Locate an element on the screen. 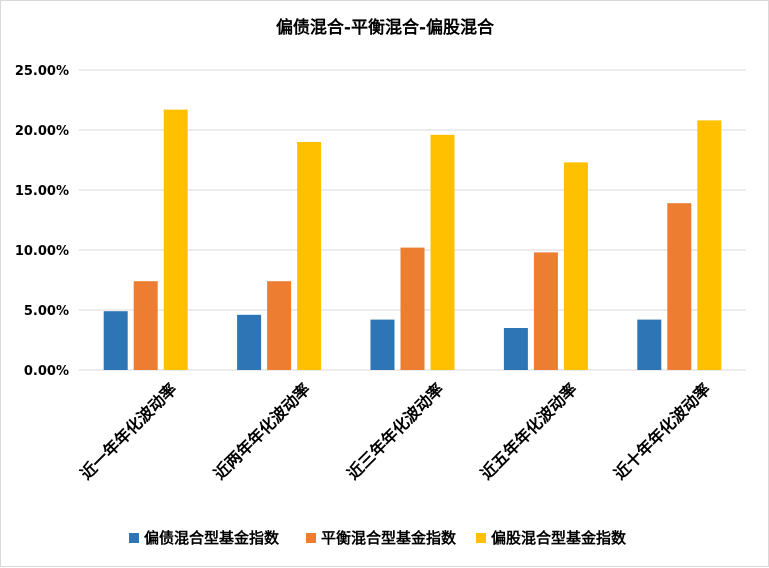 This screenshot has height=568, width=769. y-tick-label: 20.00% is located at coordinates (42, 131).